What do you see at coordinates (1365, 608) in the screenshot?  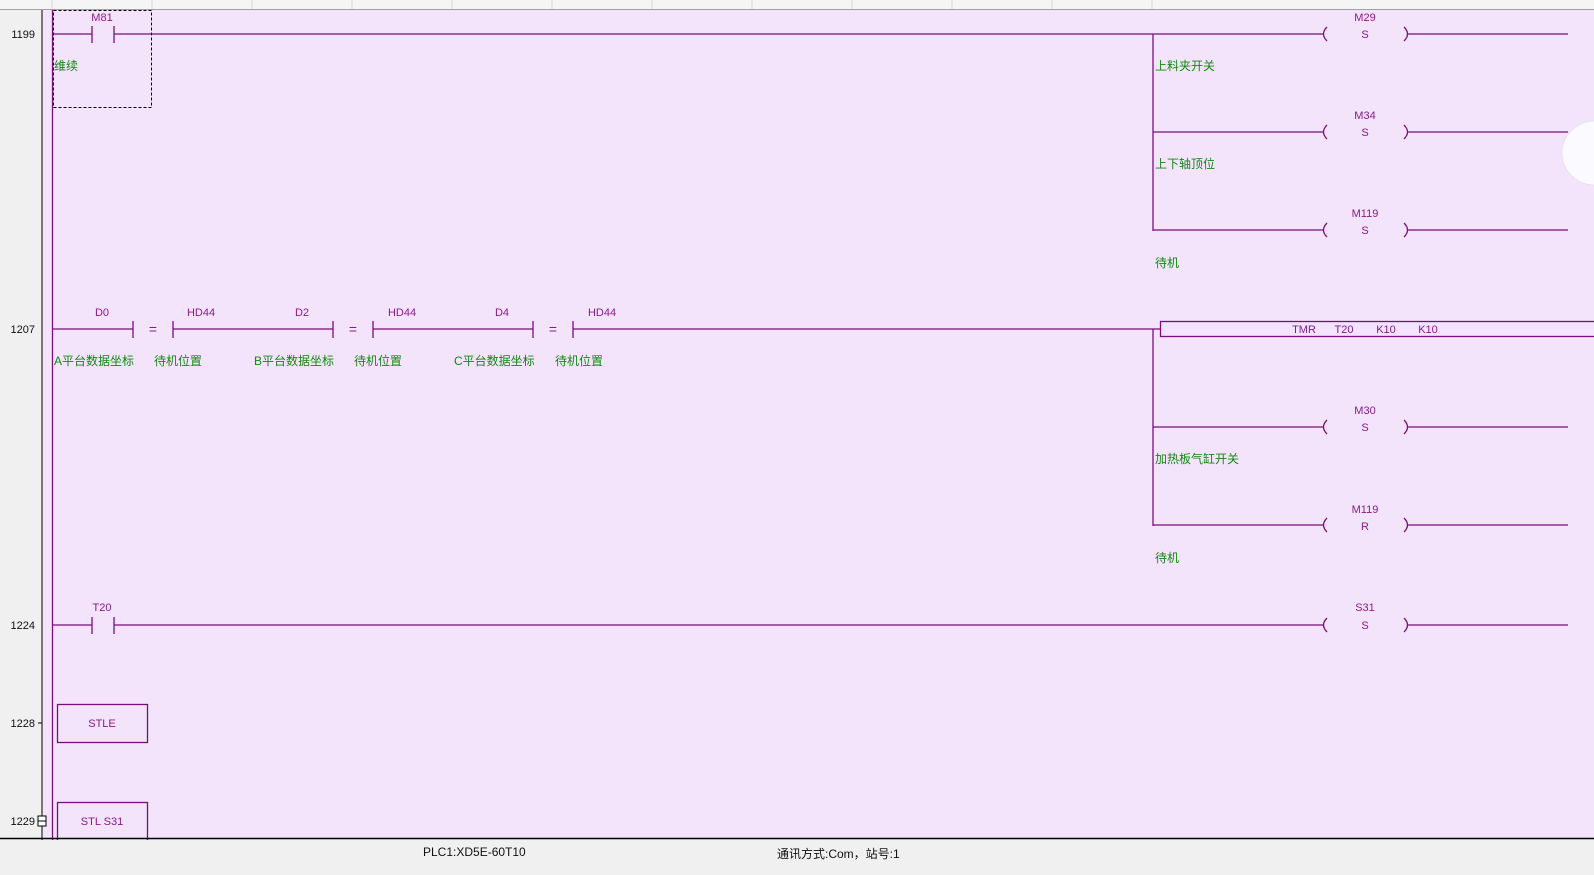 I see `svg-text: S31` at bounding box center [1365, 608].